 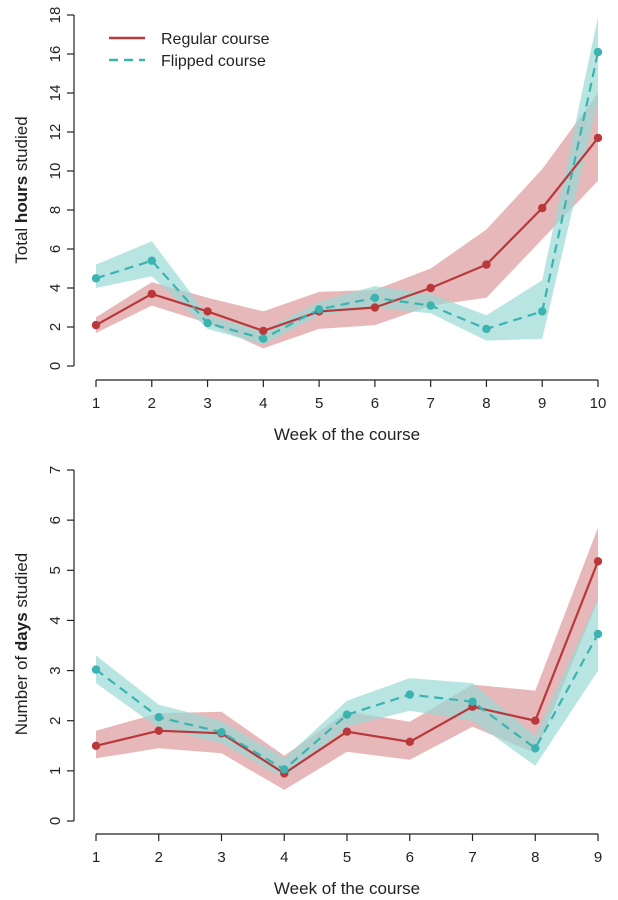 I want to click on hours-y-tick-label: 16, so click(x=55, y=54).